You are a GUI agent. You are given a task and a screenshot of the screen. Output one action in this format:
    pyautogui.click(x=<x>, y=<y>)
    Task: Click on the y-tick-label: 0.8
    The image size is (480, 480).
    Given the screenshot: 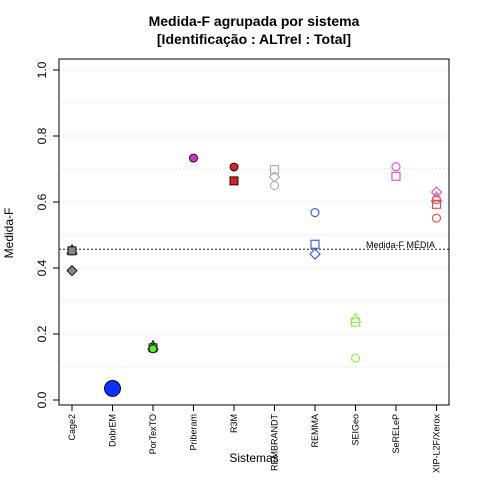 What is the action you would take?
    pyautogui.click(x=42, y=135)
    